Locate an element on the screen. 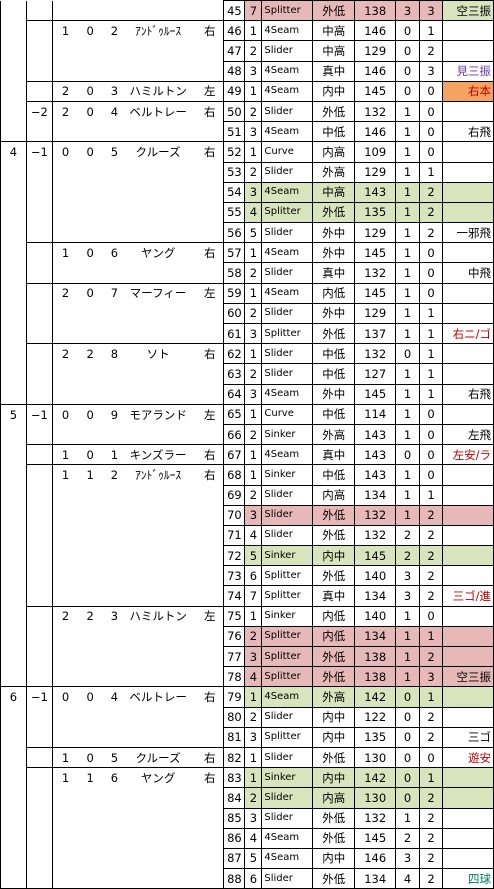  table-row: 51 3 4Seam 中低 146 1 0 右飛 is located at coordinates (247, 131).